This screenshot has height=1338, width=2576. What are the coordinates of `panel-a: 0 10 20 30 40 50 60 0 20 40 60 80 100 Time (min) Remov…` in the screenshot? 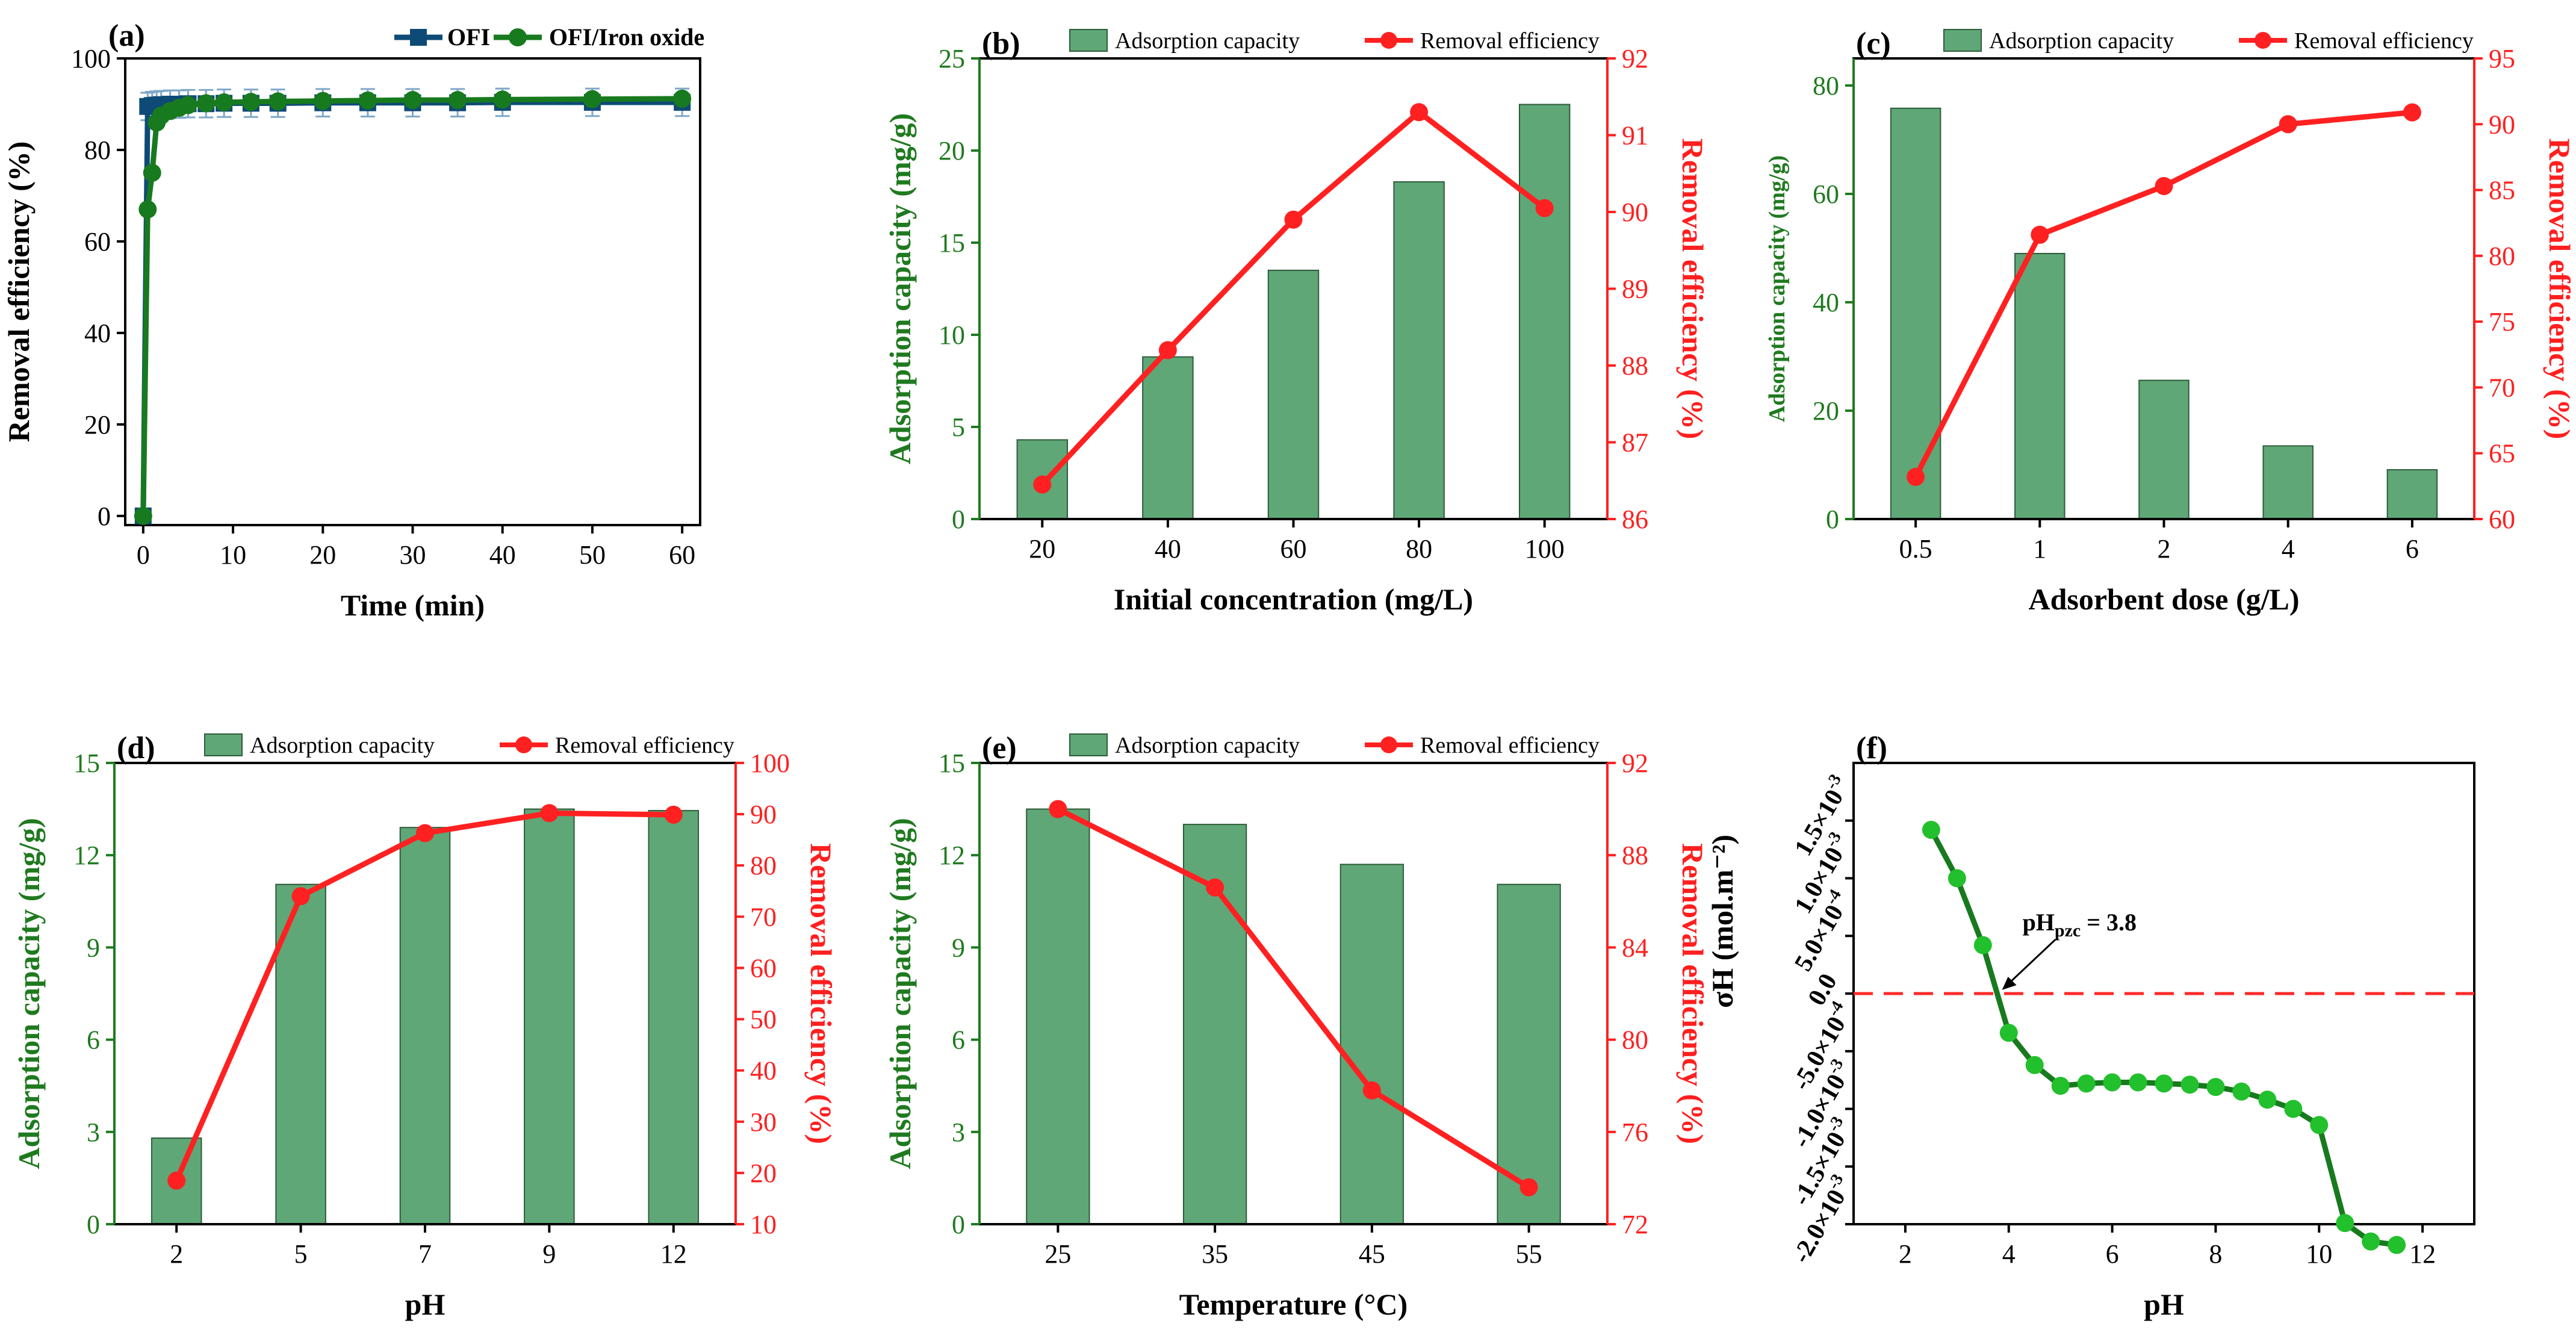 It's located at (353, 320).